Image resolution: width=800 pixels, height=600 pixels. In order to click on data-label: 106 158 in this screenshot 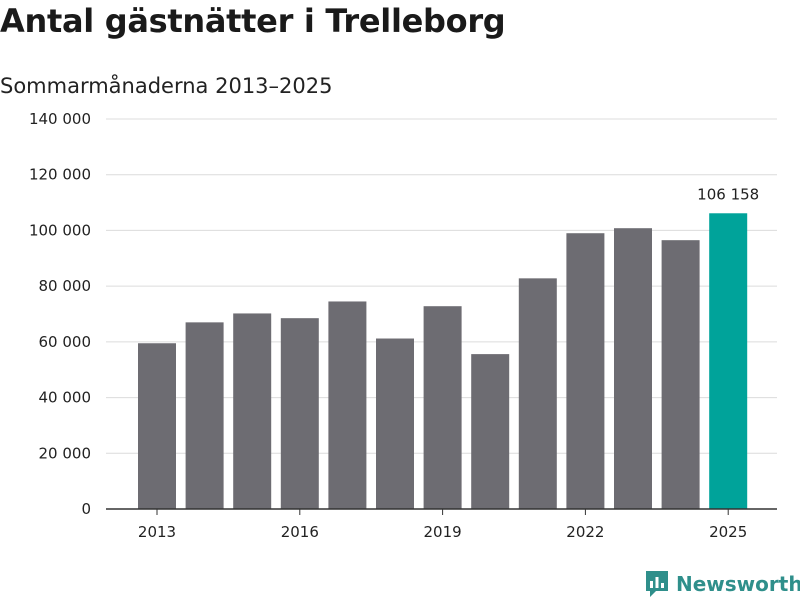, I will do `click(728, 194)`.